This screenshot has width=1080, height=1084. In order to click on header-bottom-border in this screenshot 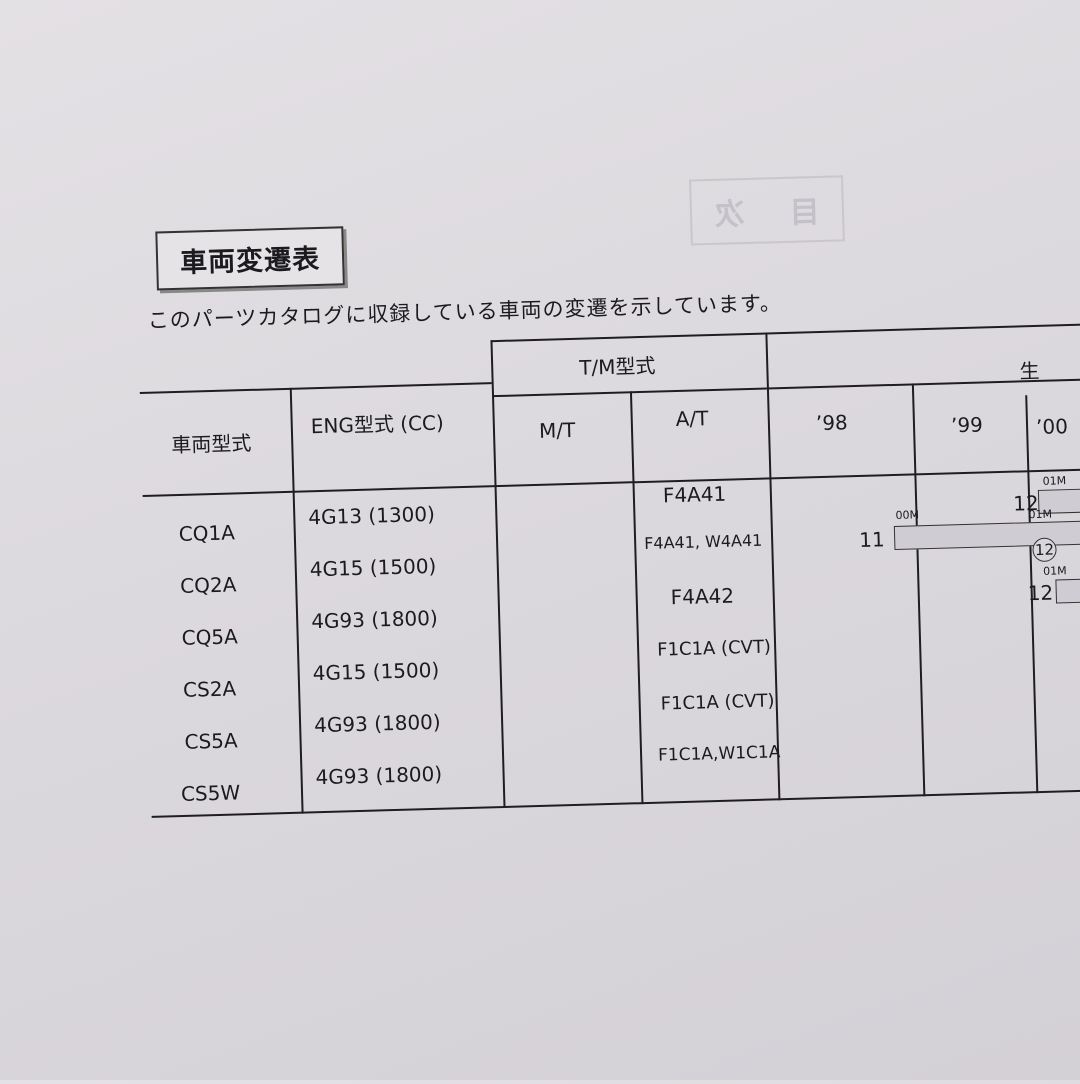, I will do `click(611, 481)`.